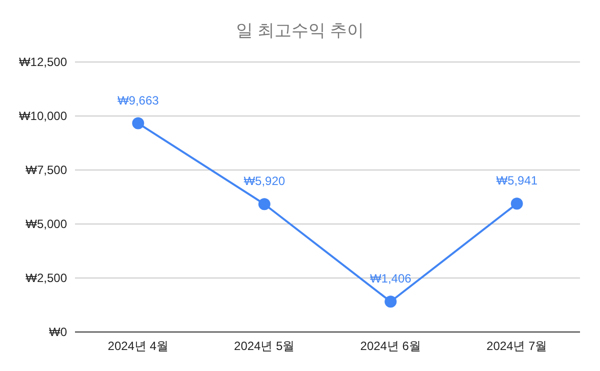 This screenshot has width=600, height=371. What do you see at coordinates (43, 116) in the screenshot?
I see `y-tick-label: ₩10,000` at bounding box center [43, 116].